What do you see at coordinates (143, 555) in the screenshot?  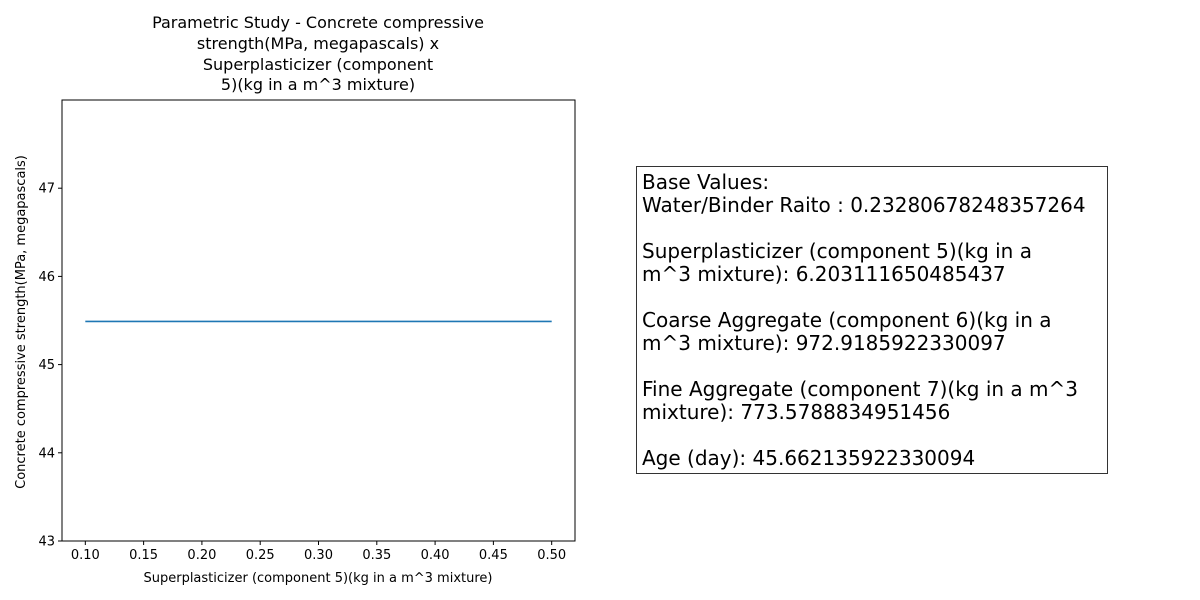 I see `x-tick-label: 0.15` at bounding box center [143, 555].